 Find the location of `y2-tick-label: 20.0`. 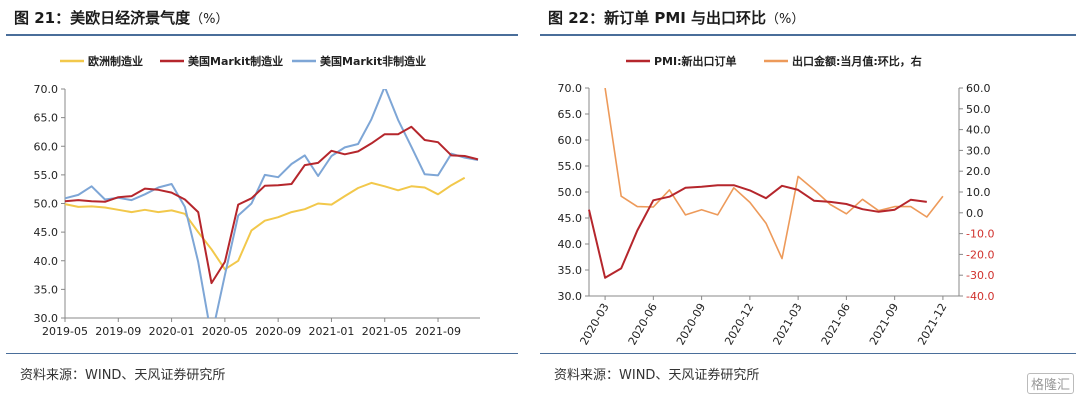

y2-tick-label: 20.0 is located at coordinates (978, 171).